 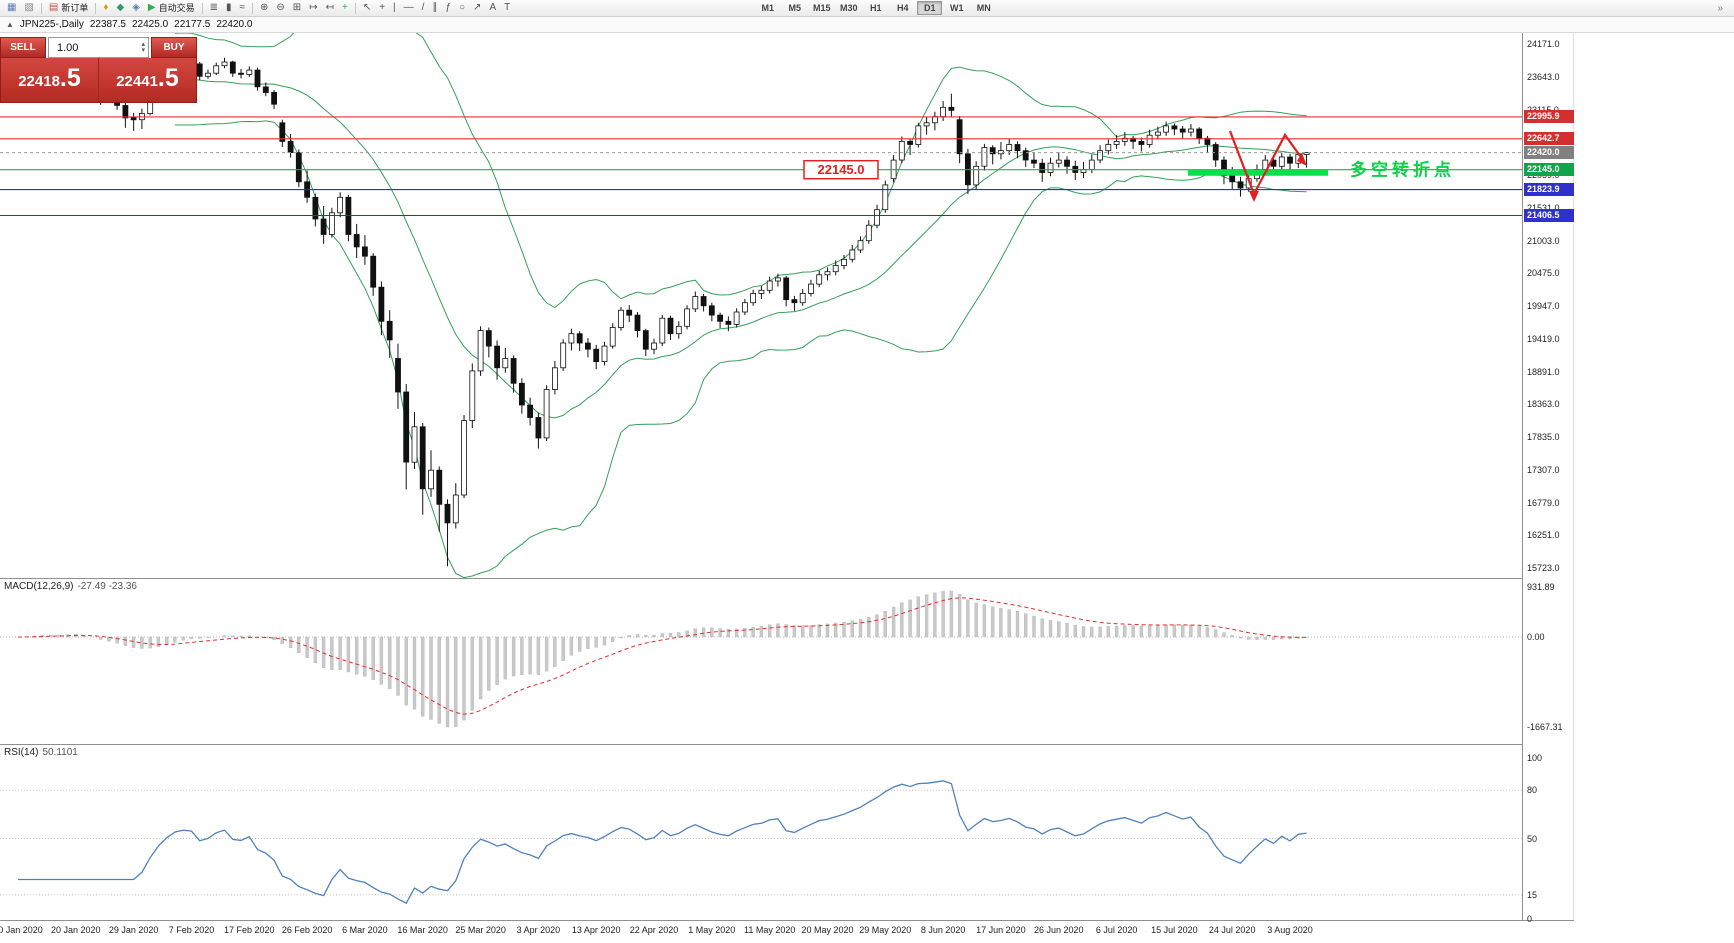 I want to click on favorites-button: ♦, so click(x=105, y=8).